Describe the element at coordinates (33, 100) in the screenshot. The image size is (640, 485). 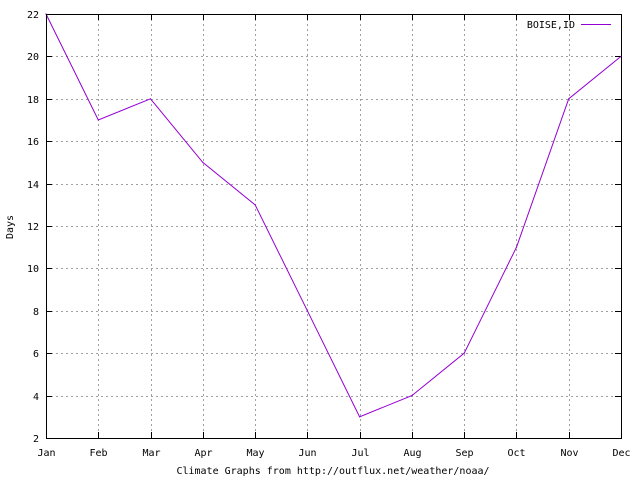
I see `y-tick-label: 18` at that location.